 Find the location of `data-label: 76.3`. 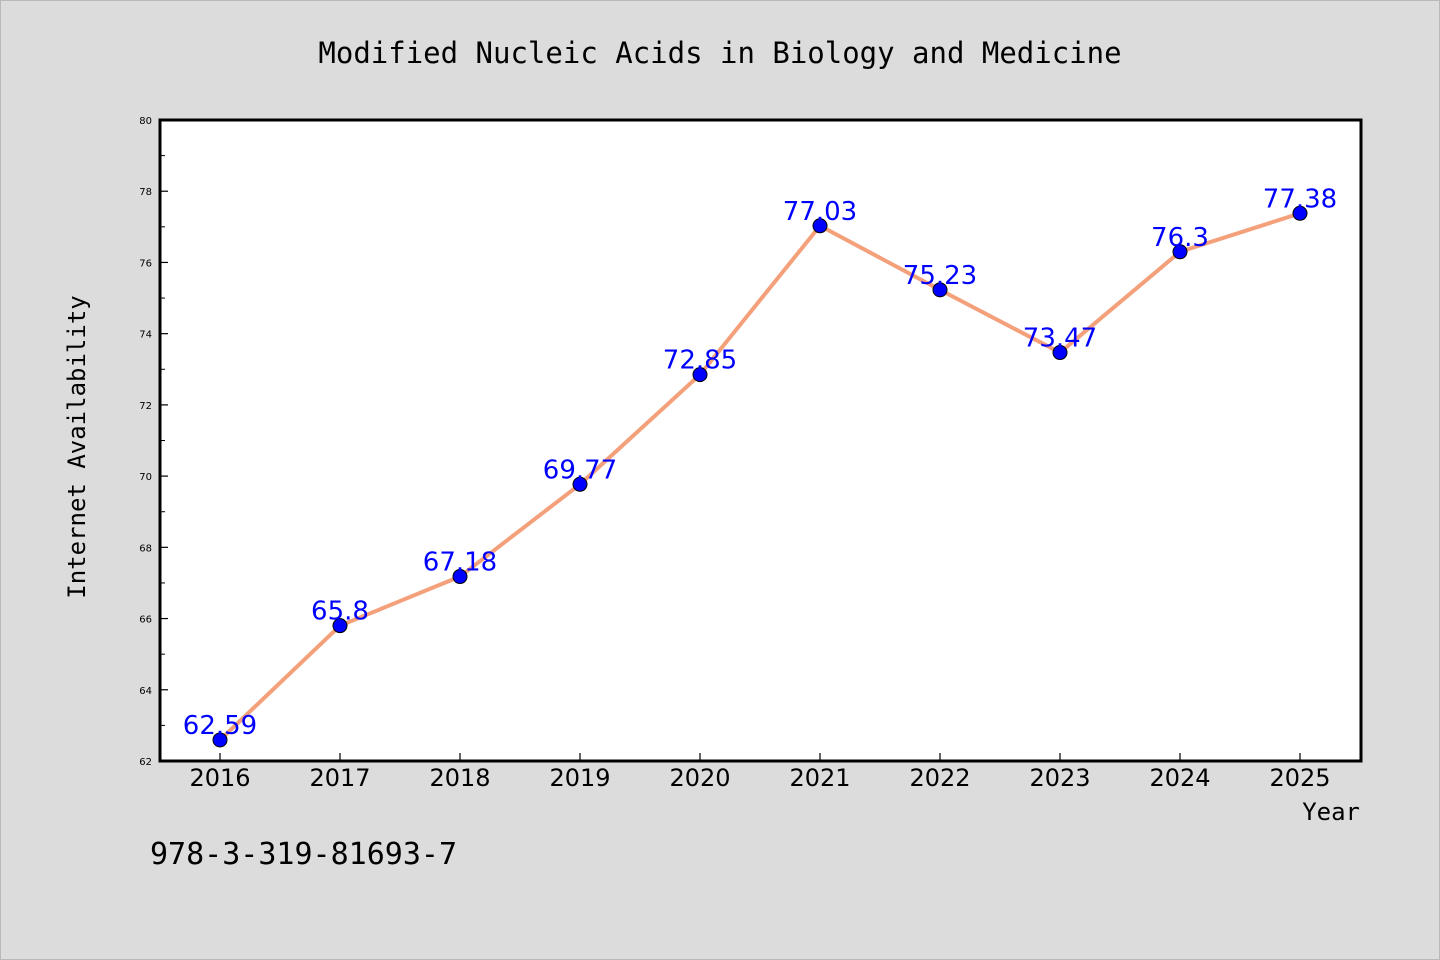

data-label: 76.3 is located at coordinates (1180, 238).